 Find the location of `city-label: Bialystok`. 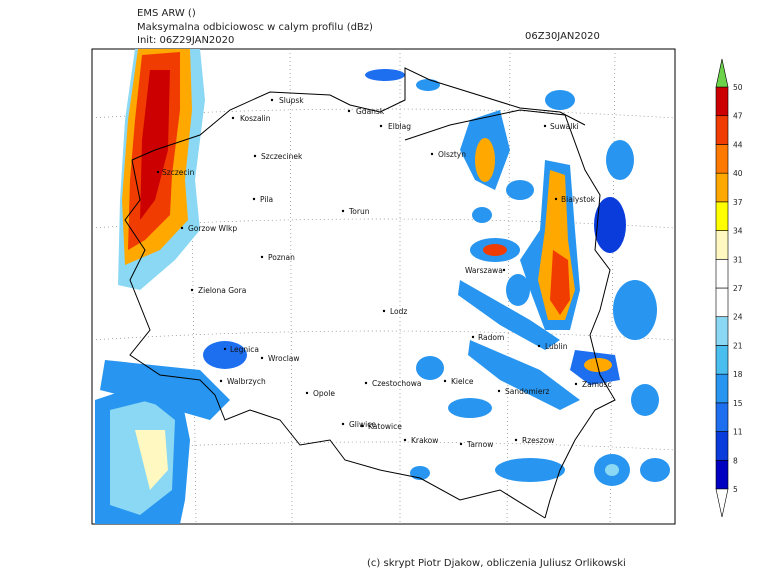

city-label: Bialystok is located at coordinates (578, 199).